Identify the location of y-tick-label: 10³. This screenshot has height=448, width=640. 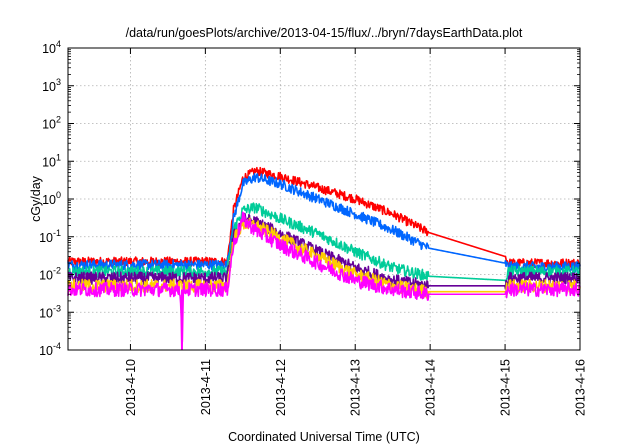
(51, 85).